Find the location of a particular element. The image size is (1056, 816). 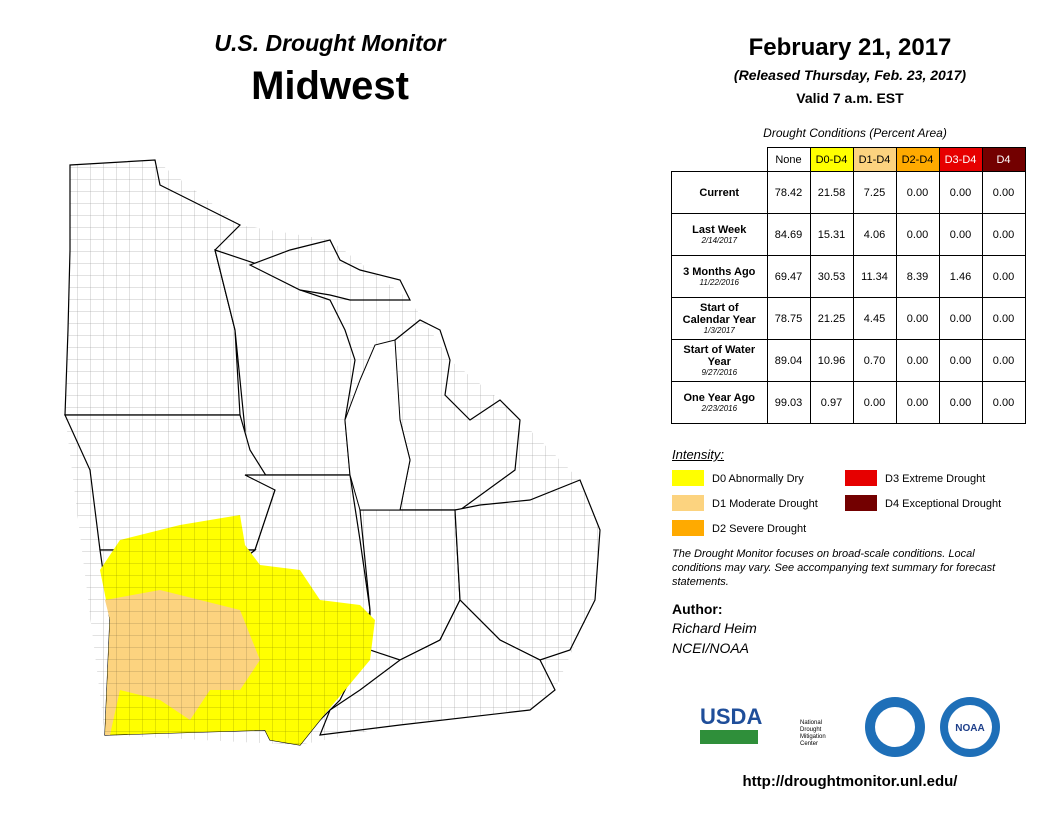

row-date: 2/14/2017 is located at coordinates (719, 240).